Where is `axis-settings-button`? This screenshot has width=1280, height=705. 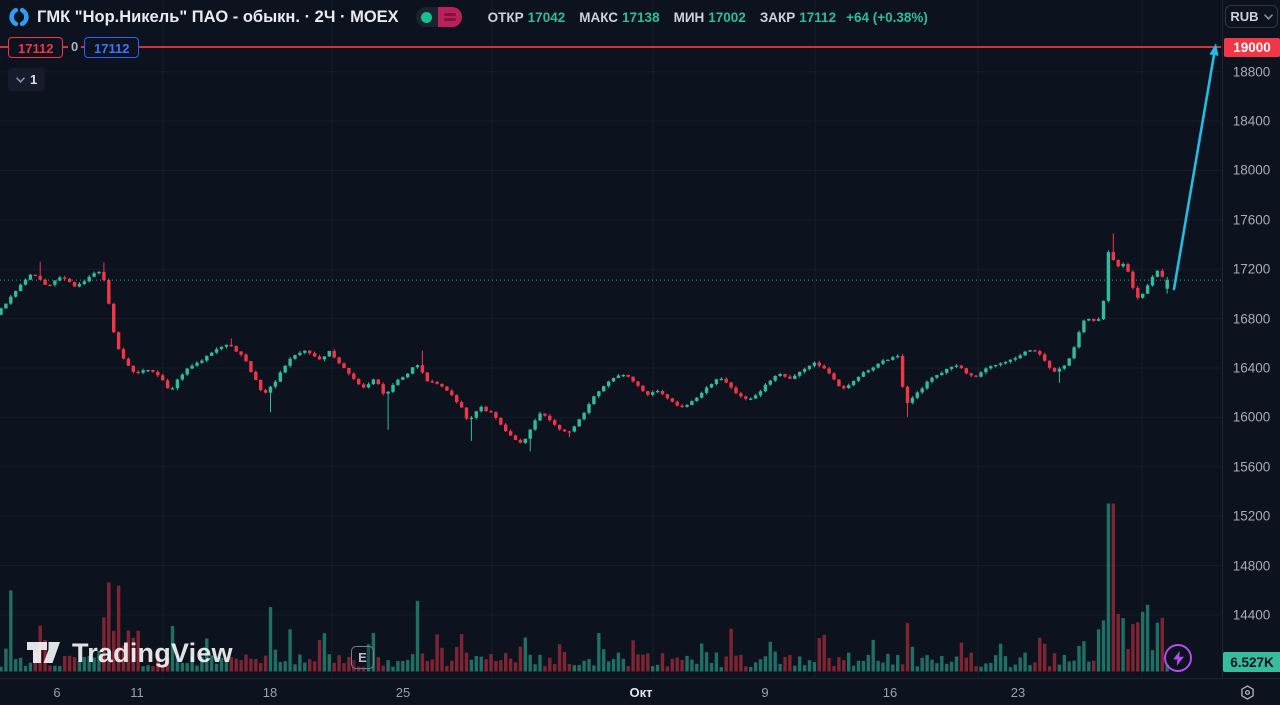
axis-settings-button is located at coordinates (1247, 692).